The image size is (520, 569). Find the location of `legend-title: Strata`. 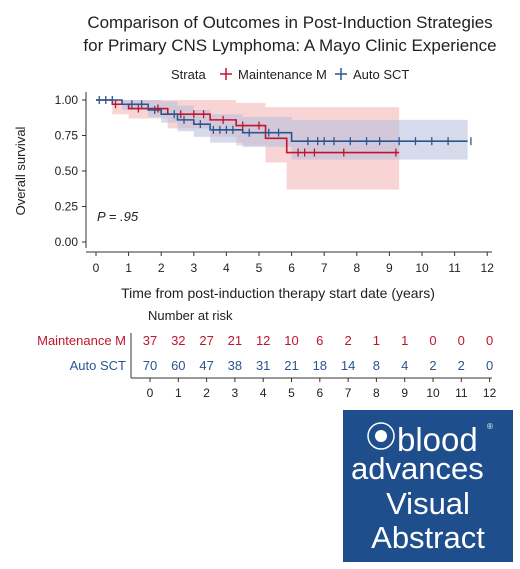

legend-title: Strata is located at coordinates (188, 74).